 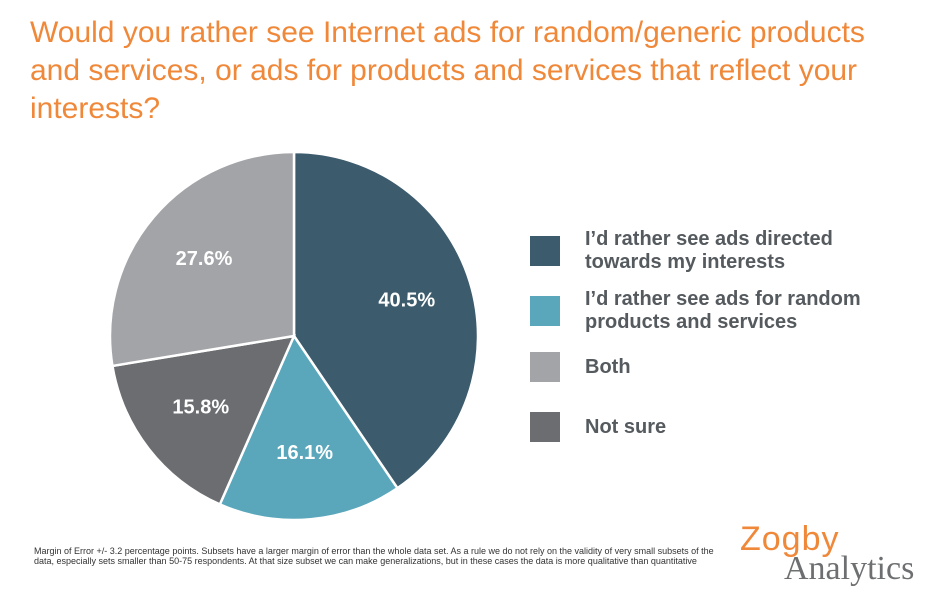 I want to click on zogby-analytics-logo: Zogby Analytics, so click(x=840, y=555).